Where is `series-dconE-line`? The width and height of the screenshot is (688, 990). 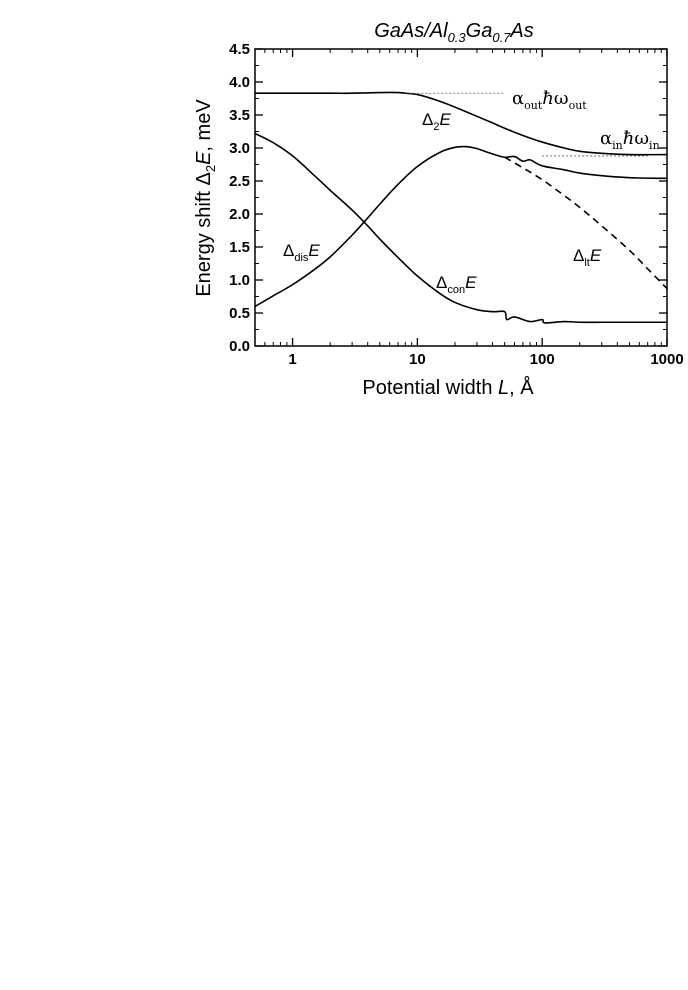
series-dconE-line is located at coordinates (460, 228).